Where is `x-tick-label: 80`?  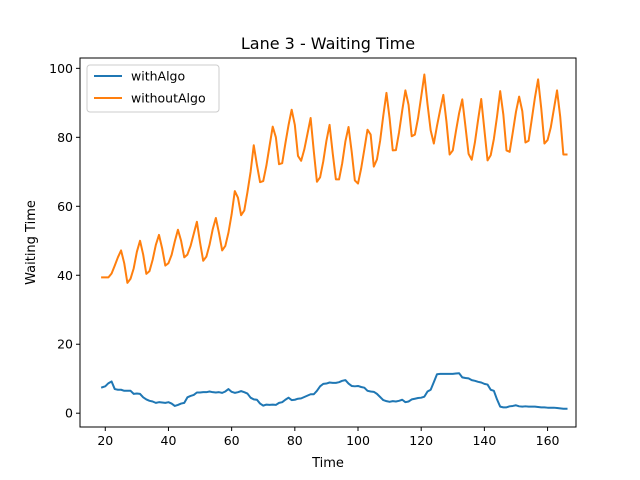
x-tick-label: 80 is located at coordinates (295, 440).